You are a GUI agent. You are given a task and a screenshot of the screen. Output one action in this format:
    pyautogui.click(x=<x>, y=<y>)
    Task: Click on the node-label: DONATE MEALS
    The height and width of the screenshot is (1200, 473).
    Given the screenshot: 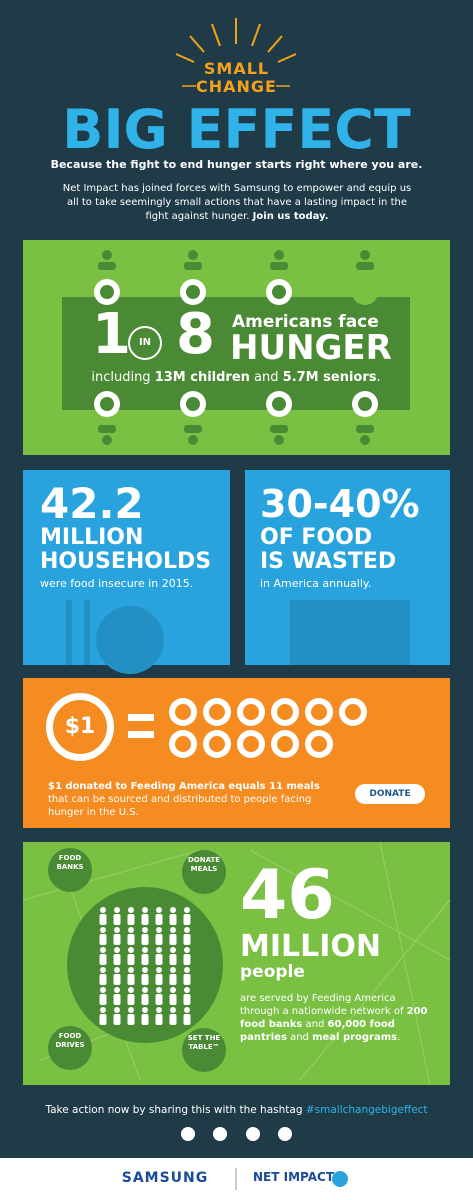 What is the action you would take?
    pyautogui.click(x=204, y=865)
    